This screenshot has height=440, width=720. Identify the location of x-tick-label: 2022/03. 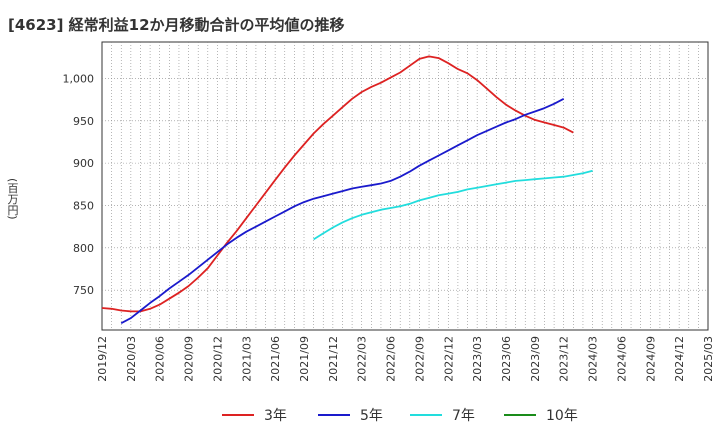
(362, 359).